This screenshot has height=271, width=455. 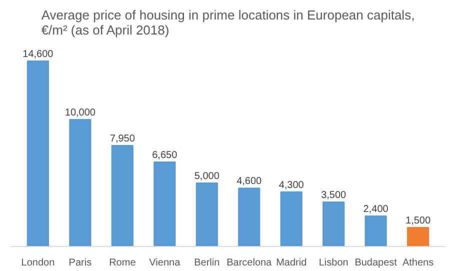 What do you see at coordinates (376, 263) in the screenshot?
I see `x-tick-label: Budapest` at bounding box center [376, 263].